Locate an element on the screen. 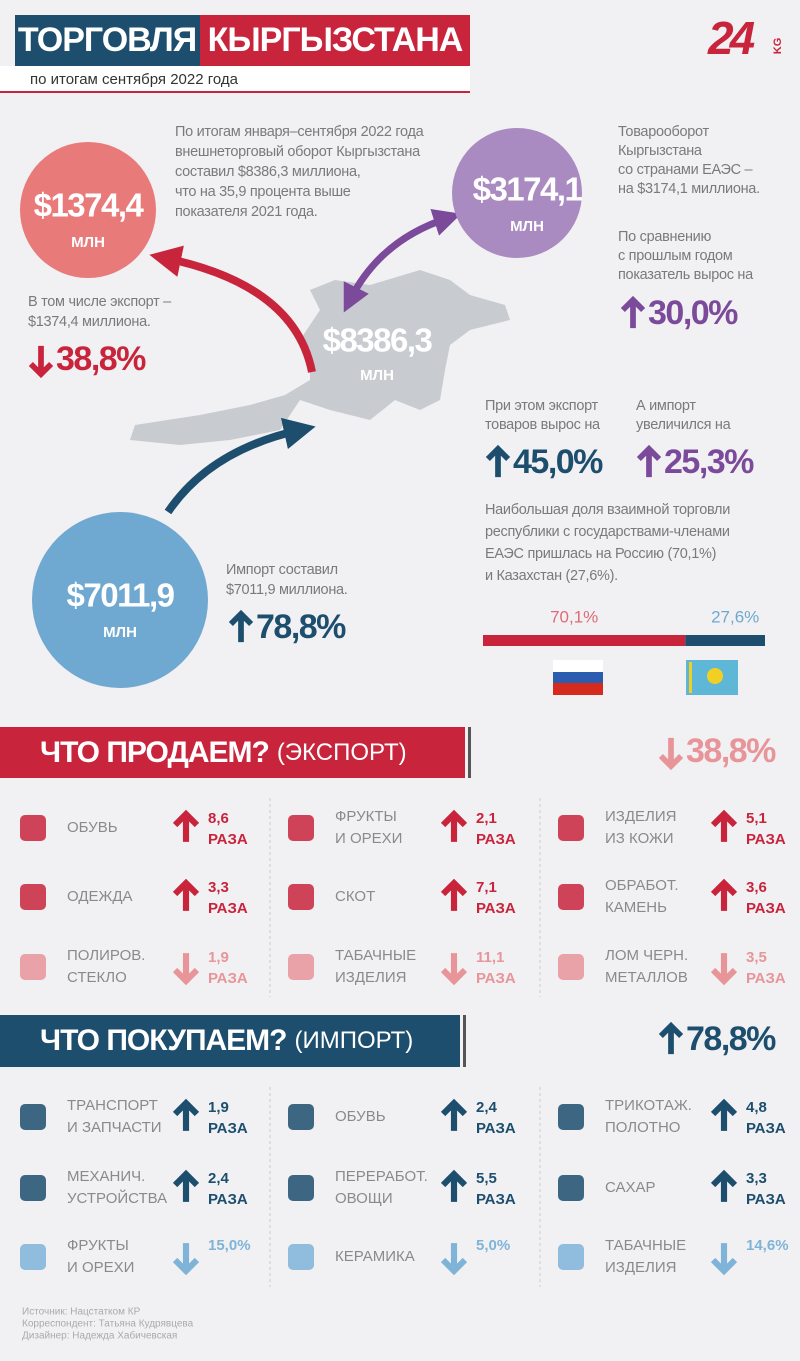  text-line: ЕАЭС пришлась на Россию (70,1%) is located at coordinates (600, 554).